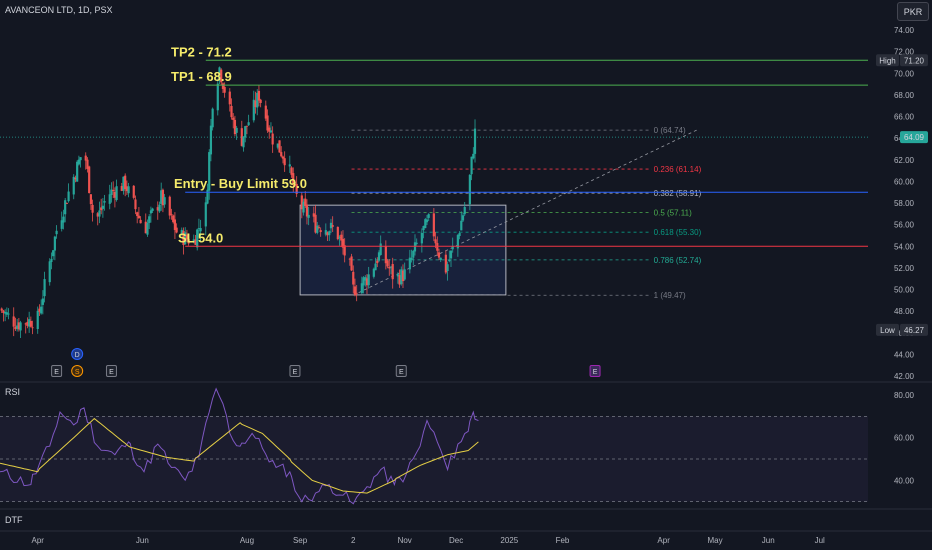 The image size is (932, 550). Describe the element at coordinates (914, 137) in the screenshot. I see `last-price-tag: 64.09` at that location.